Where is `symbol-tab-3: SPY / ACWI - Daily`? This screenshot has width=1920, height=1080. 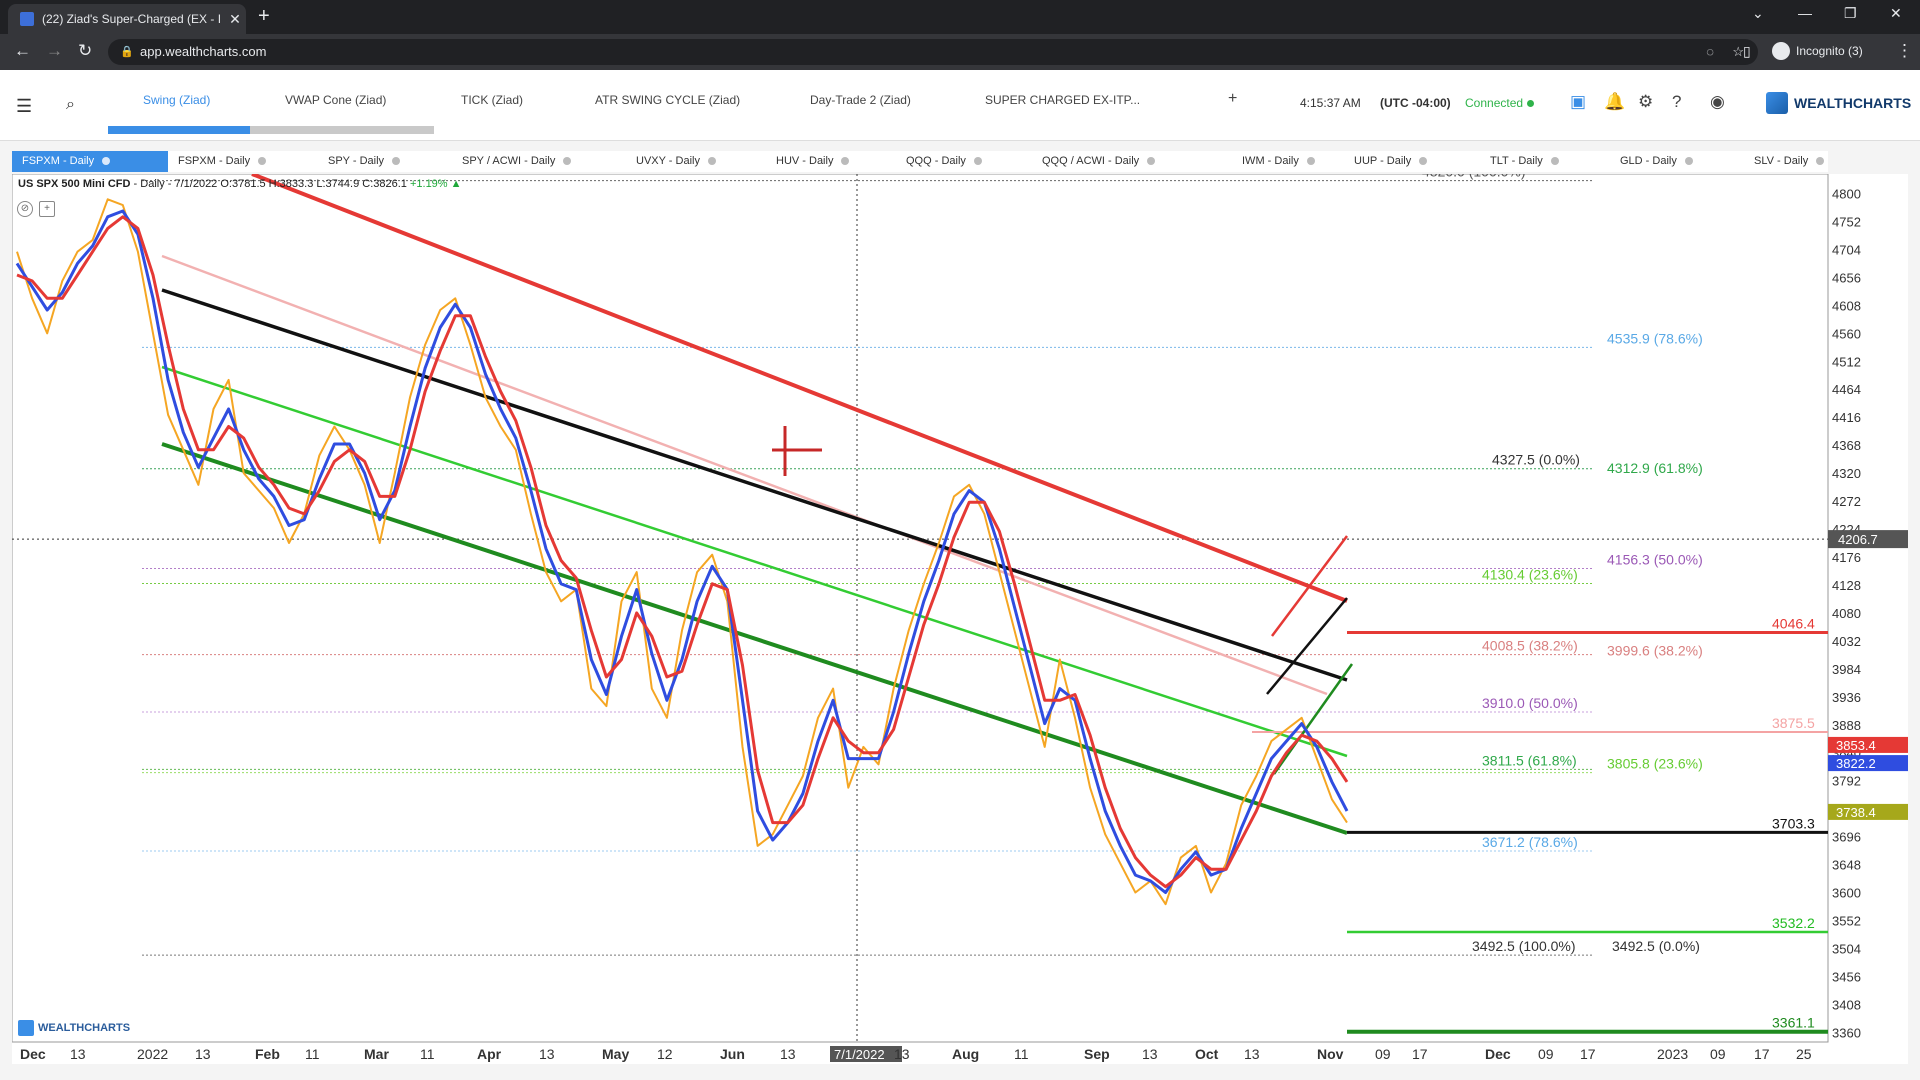
symbol-tab-3: SPY / ACWI - Daily is located at coordinates (512, 161).